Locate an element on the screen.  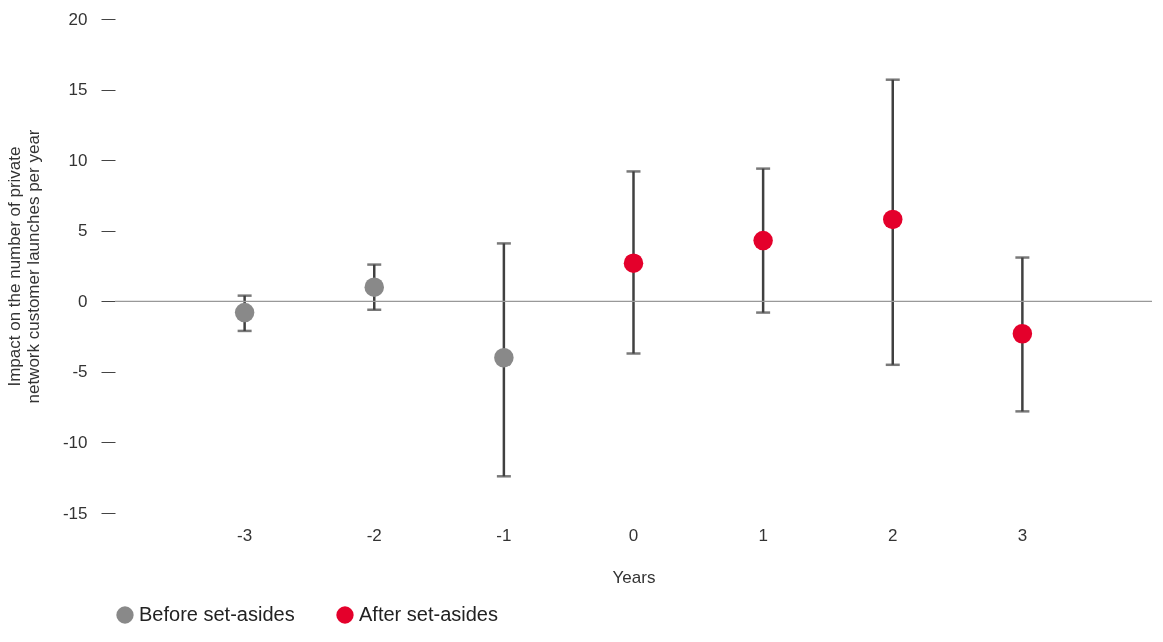
x-tick-label: 2 is located at coordinates (893, 535).